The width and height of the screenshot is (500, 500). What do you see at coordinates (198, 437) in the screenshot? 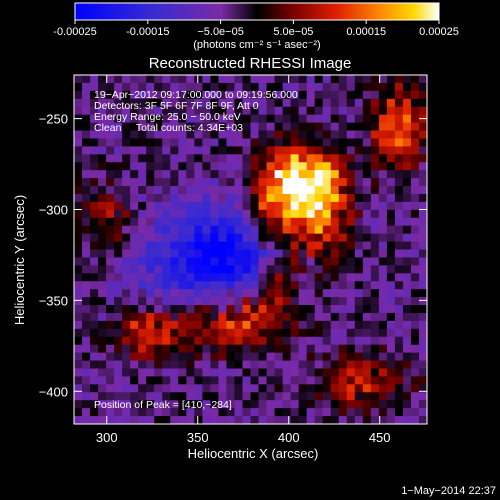
I see `x-tick-label: 350` at bounding box center [198, 437].